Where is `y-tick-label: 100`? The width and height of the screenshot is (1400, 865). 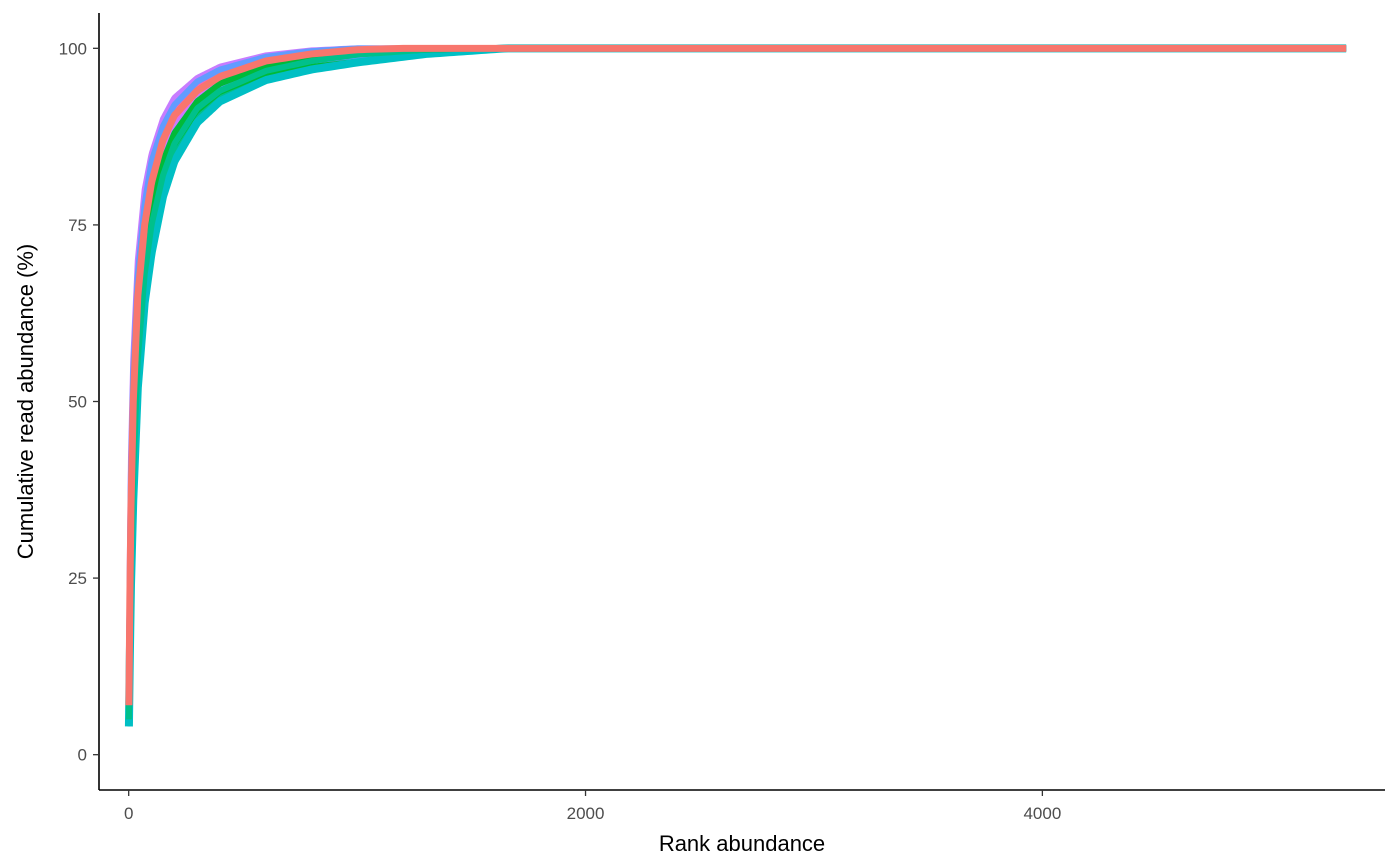
y-tick-label: 100 is located at coordinates (73, 48).